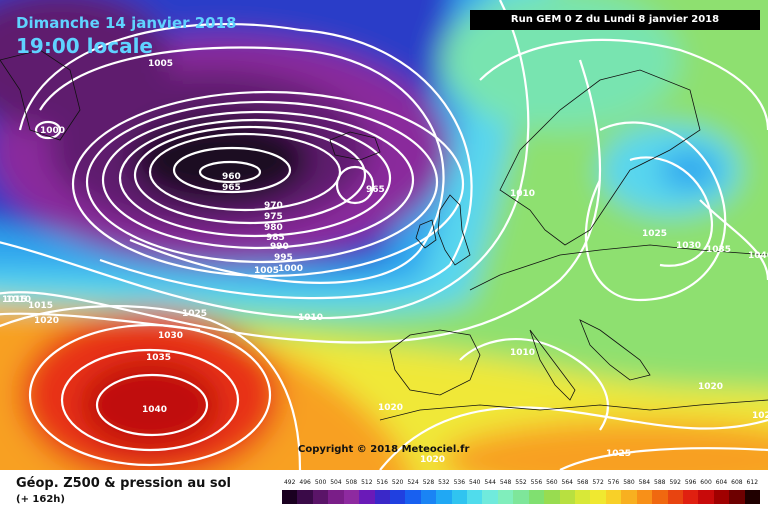 Image resolution: width=768 pixels, height=512 pixels. What do you see at coordinates (454, 230) in the screenshot?
I see `coast-british-isles` at bounding box center [454, 230].